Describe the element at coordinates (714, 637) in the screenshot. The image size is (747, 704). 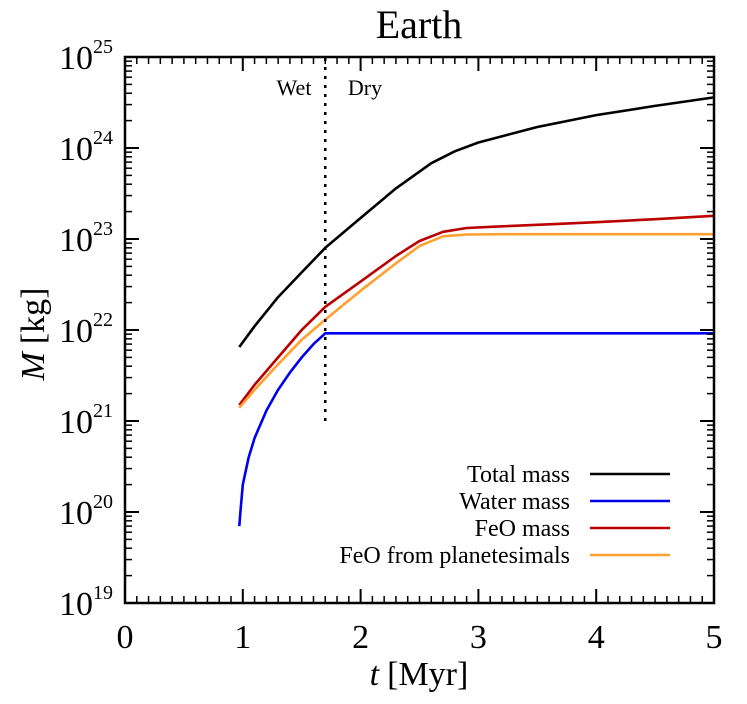
I see `x-tick-label: 5` at that location.